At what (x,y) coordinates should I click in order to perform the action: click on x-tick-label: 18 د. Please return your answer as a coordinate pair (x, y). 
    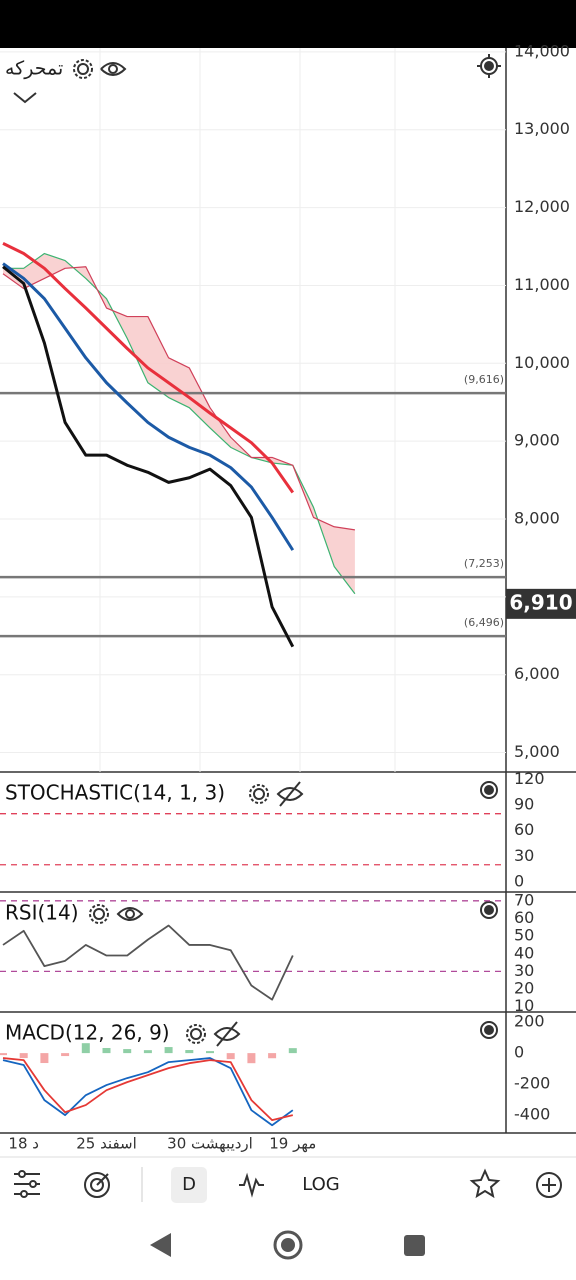
    Looking at the image, I should click on (23, 1144).